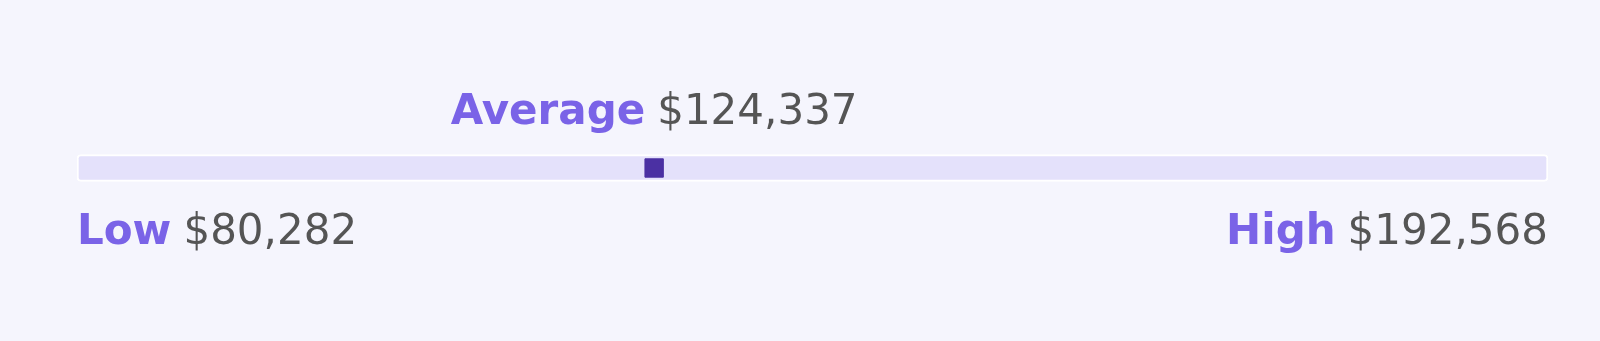 The image size is (1600, 341). Describe the element at coordinates (1281, 229) in the screenshot. I see `category-label: High` at that location.